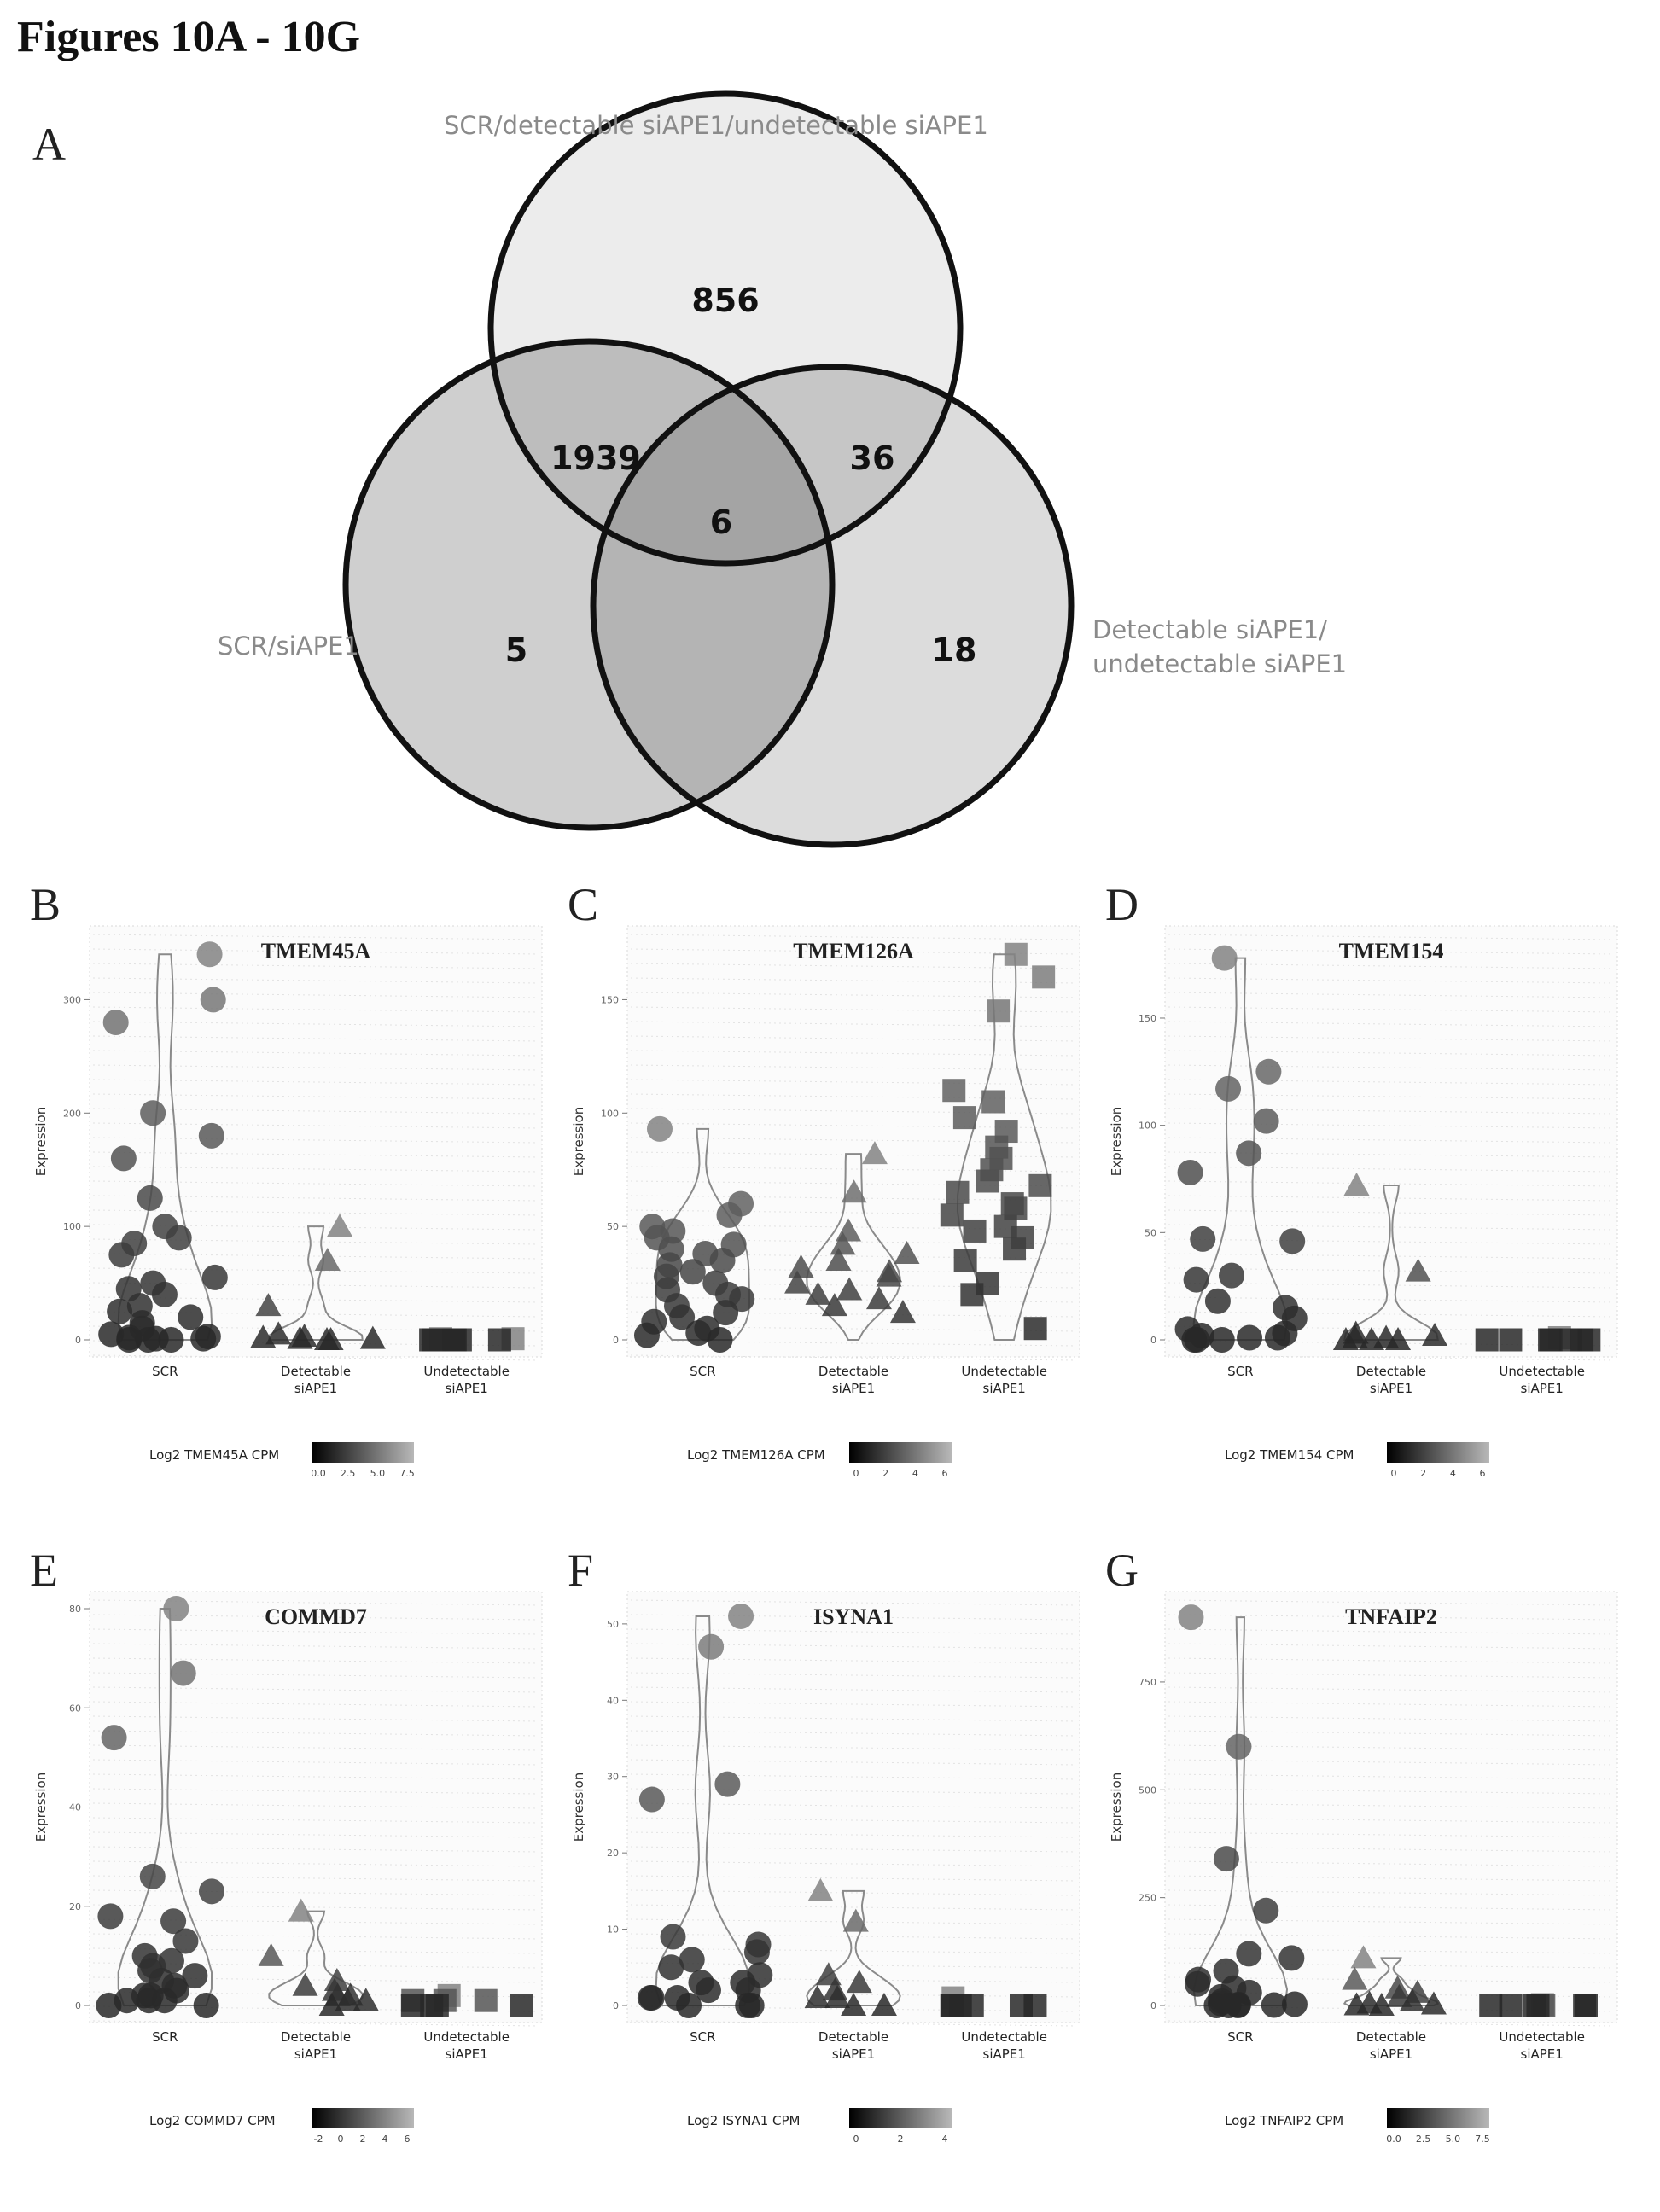 The height and width of the screenshot is (2212, 1660). What do you see at coordinates (72, 1113) in the screenshot?
I see `y-tick-label: 200` at bounding box center [72, 1113].